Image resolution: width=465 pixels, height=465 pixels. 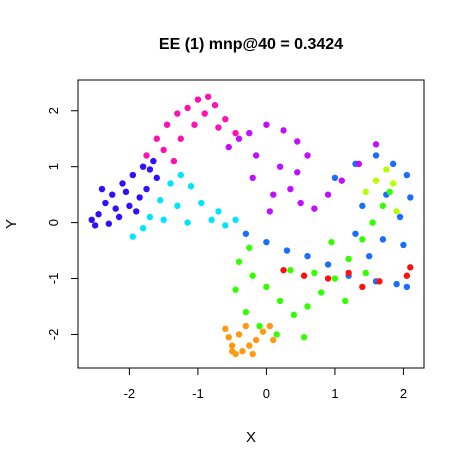 I want to click on y-axis: -2 -1 0 1 2, so click(x=62, y=223).